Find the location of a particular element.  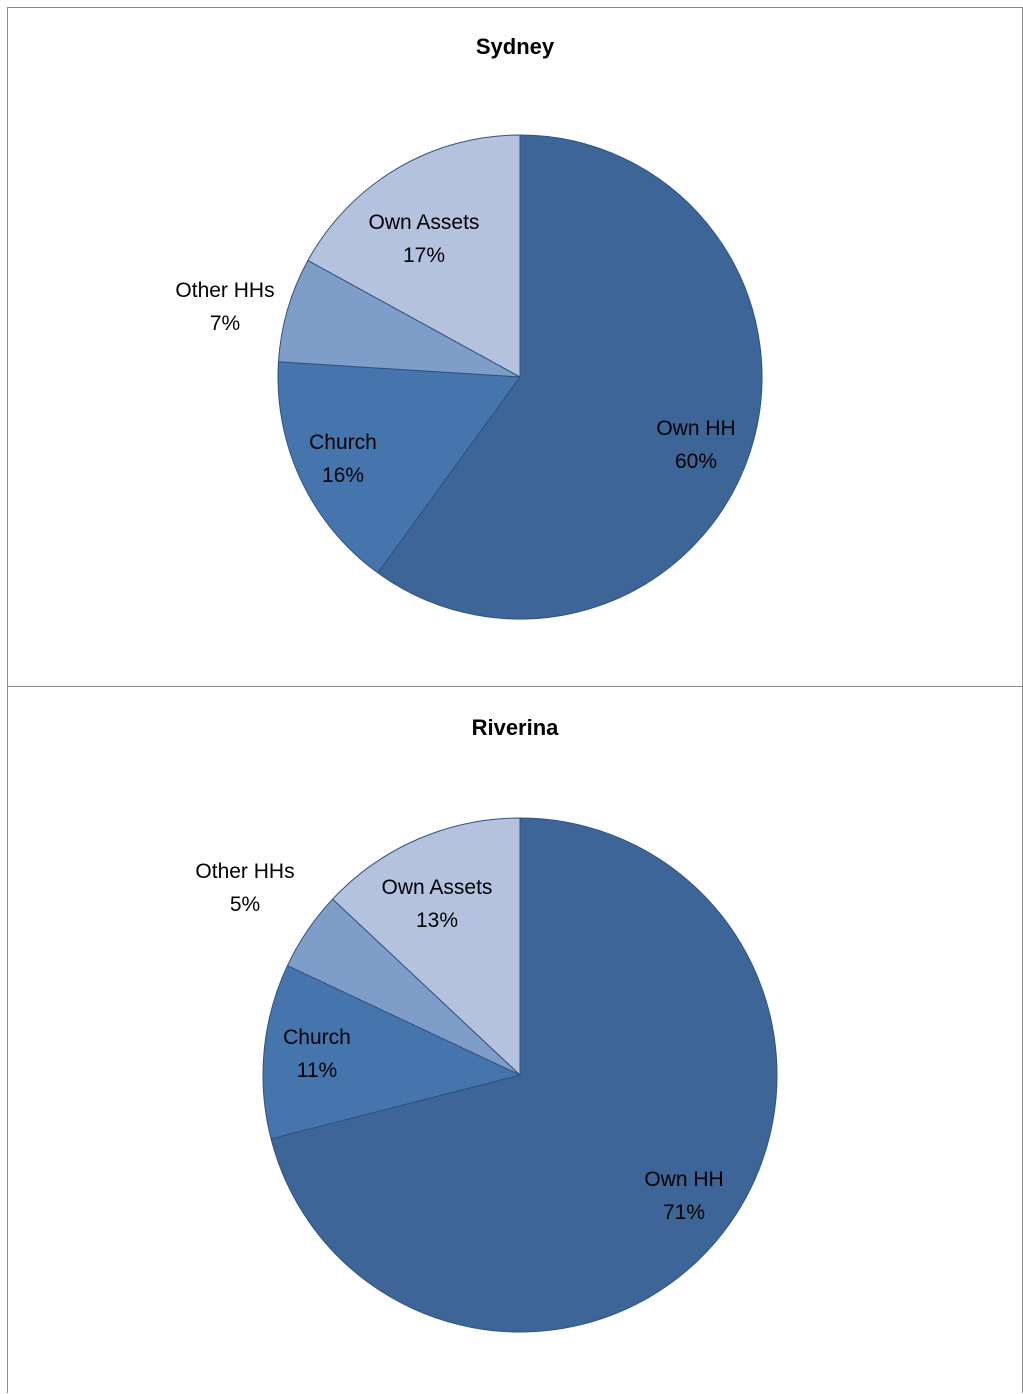

slice-percent: 7% is located at coordinates (225, 323).